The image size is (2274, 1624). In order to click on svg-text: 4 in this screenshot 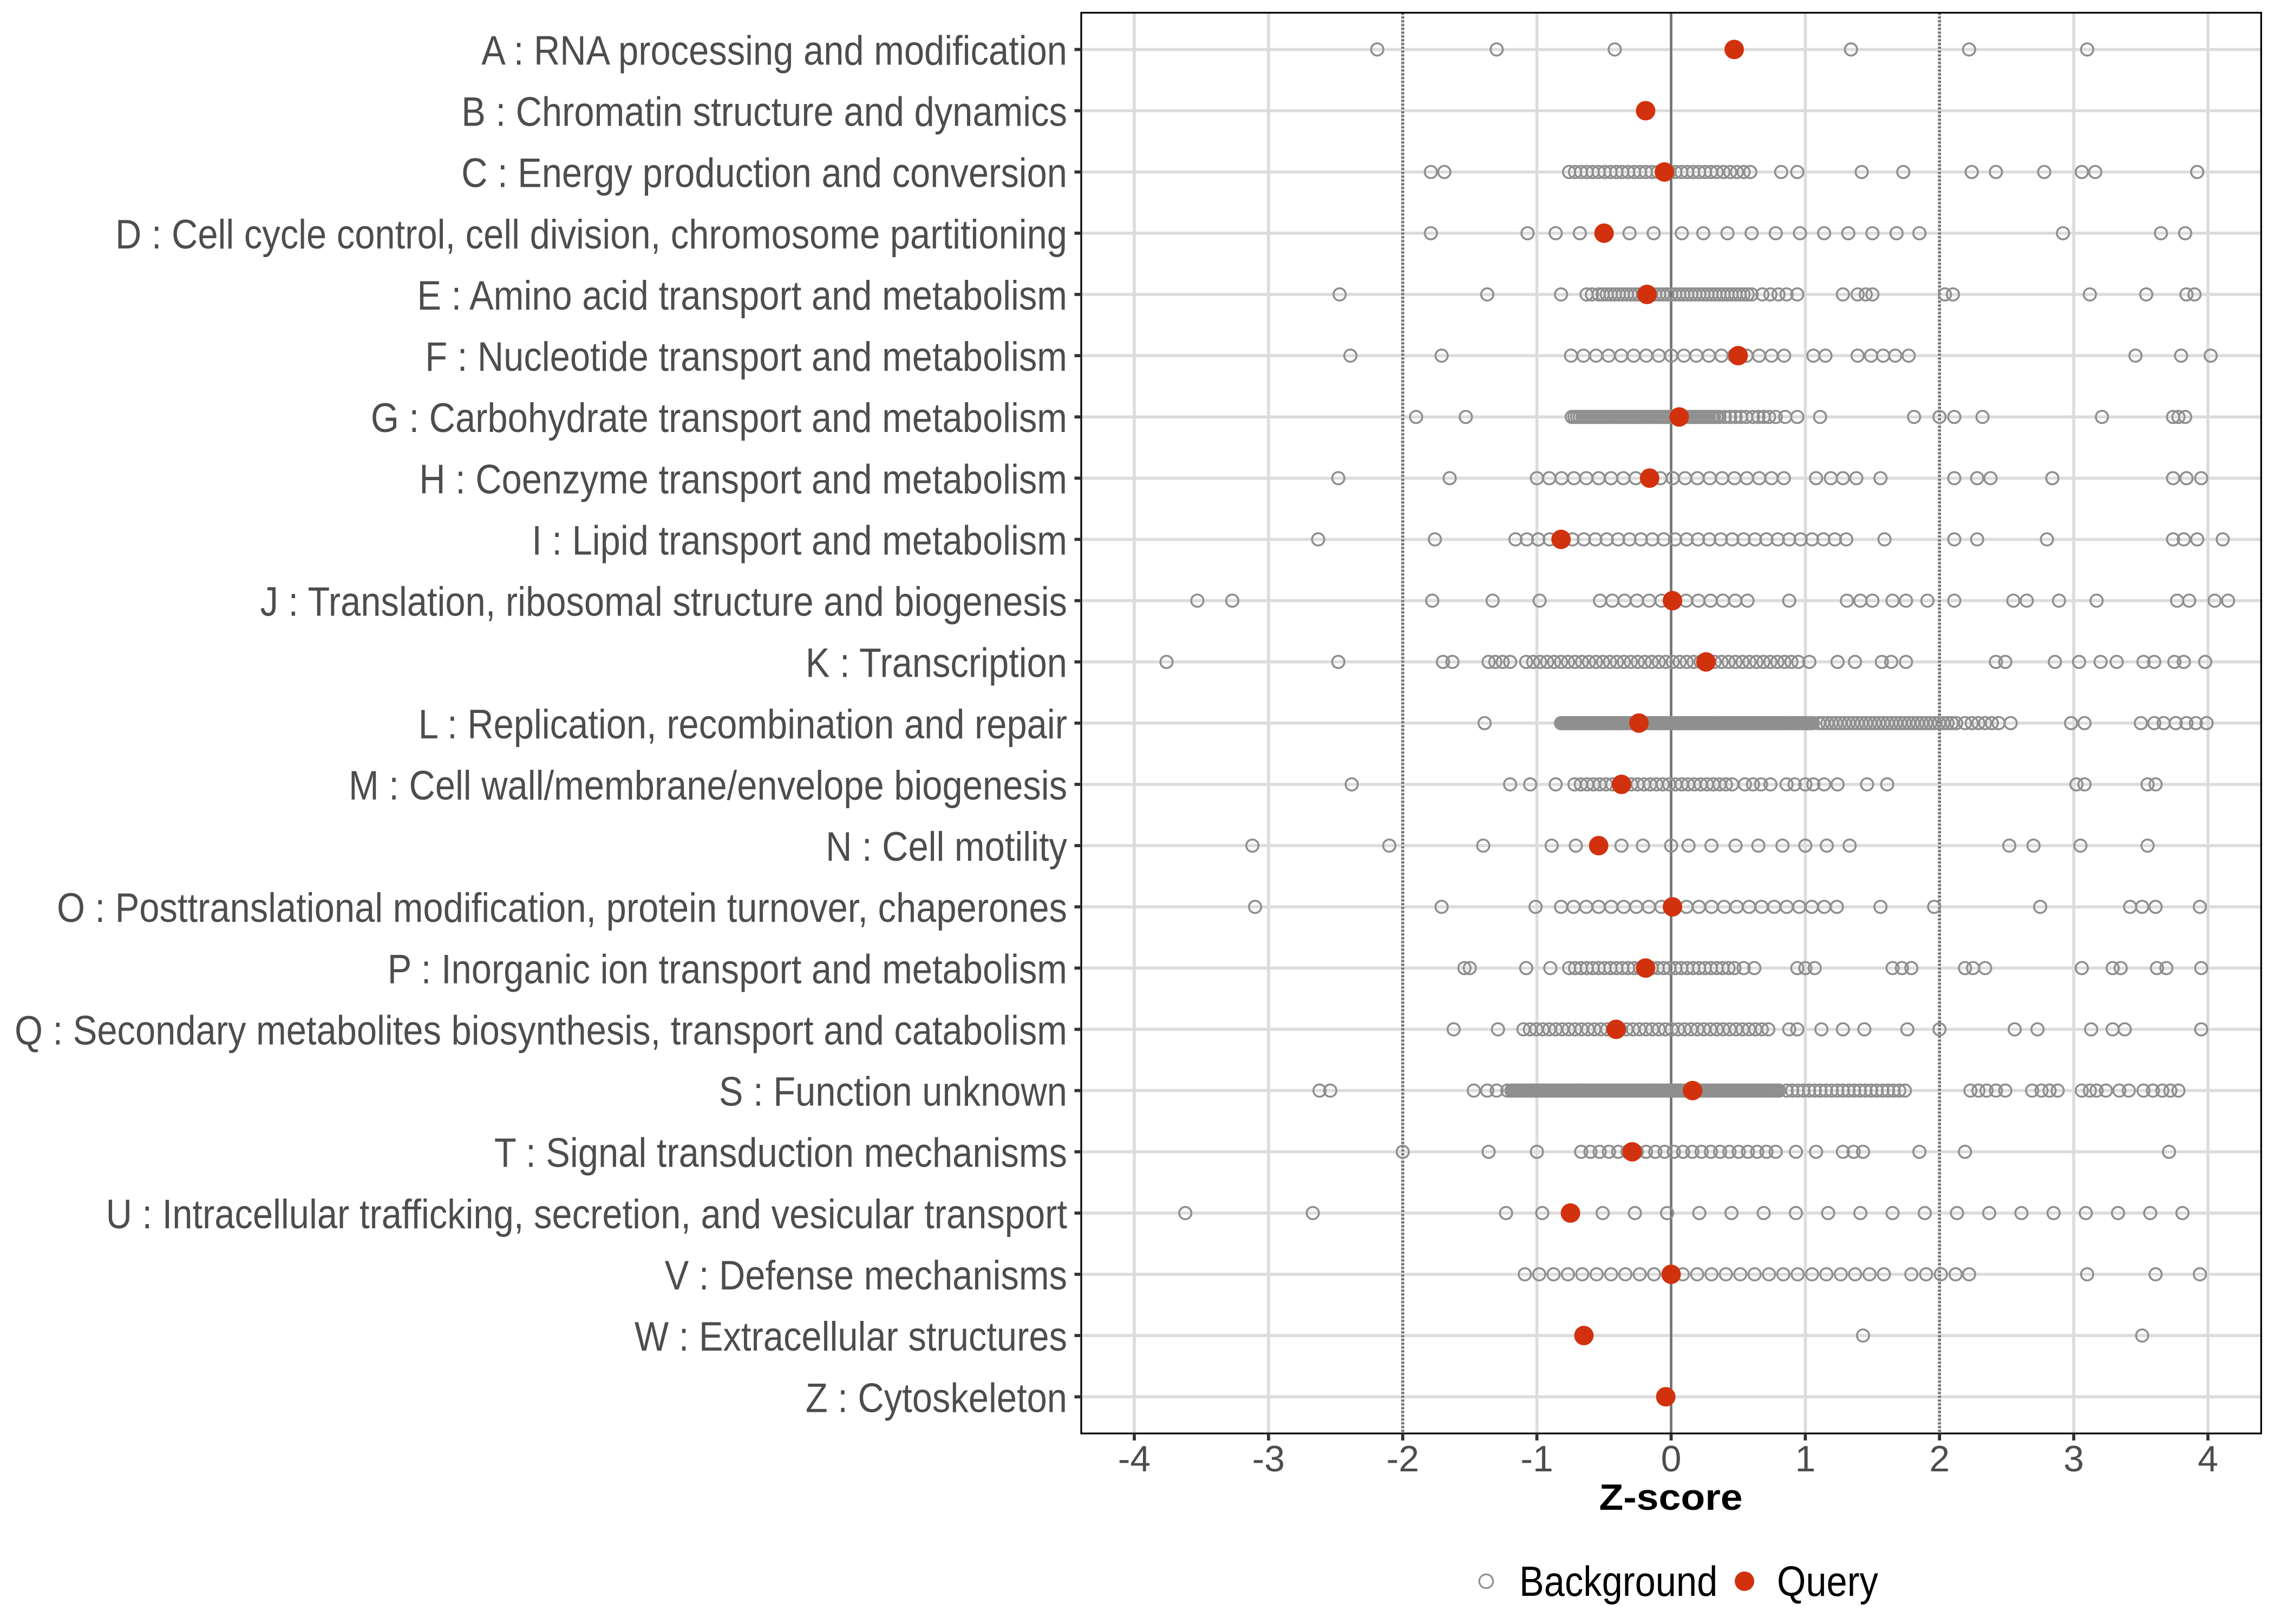, I will do `click(2208, 1458)`.